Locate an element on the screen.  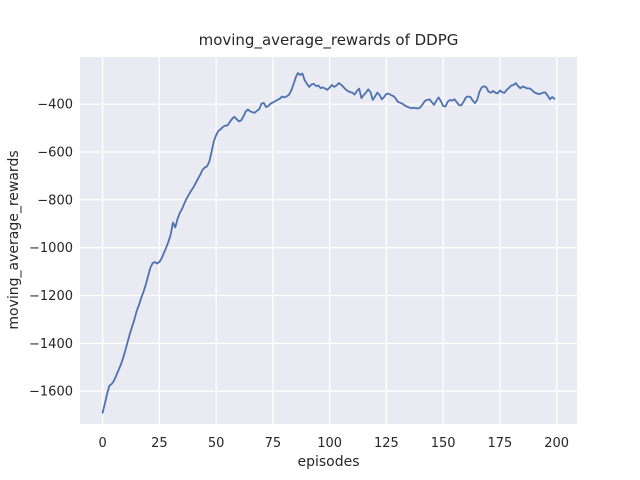
chart-title: moving_average_rewards of DDPG is located at coordinates (329, 40).